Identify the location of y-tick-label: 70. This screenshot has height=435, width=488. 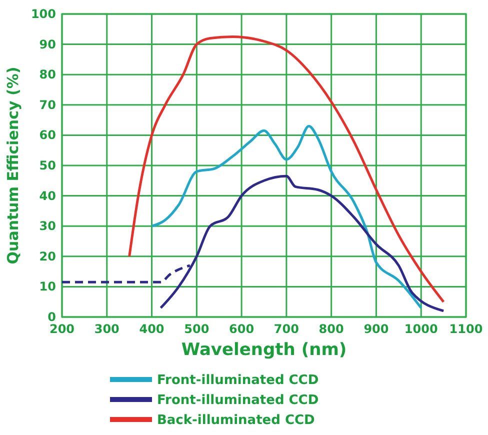
(47, 105).